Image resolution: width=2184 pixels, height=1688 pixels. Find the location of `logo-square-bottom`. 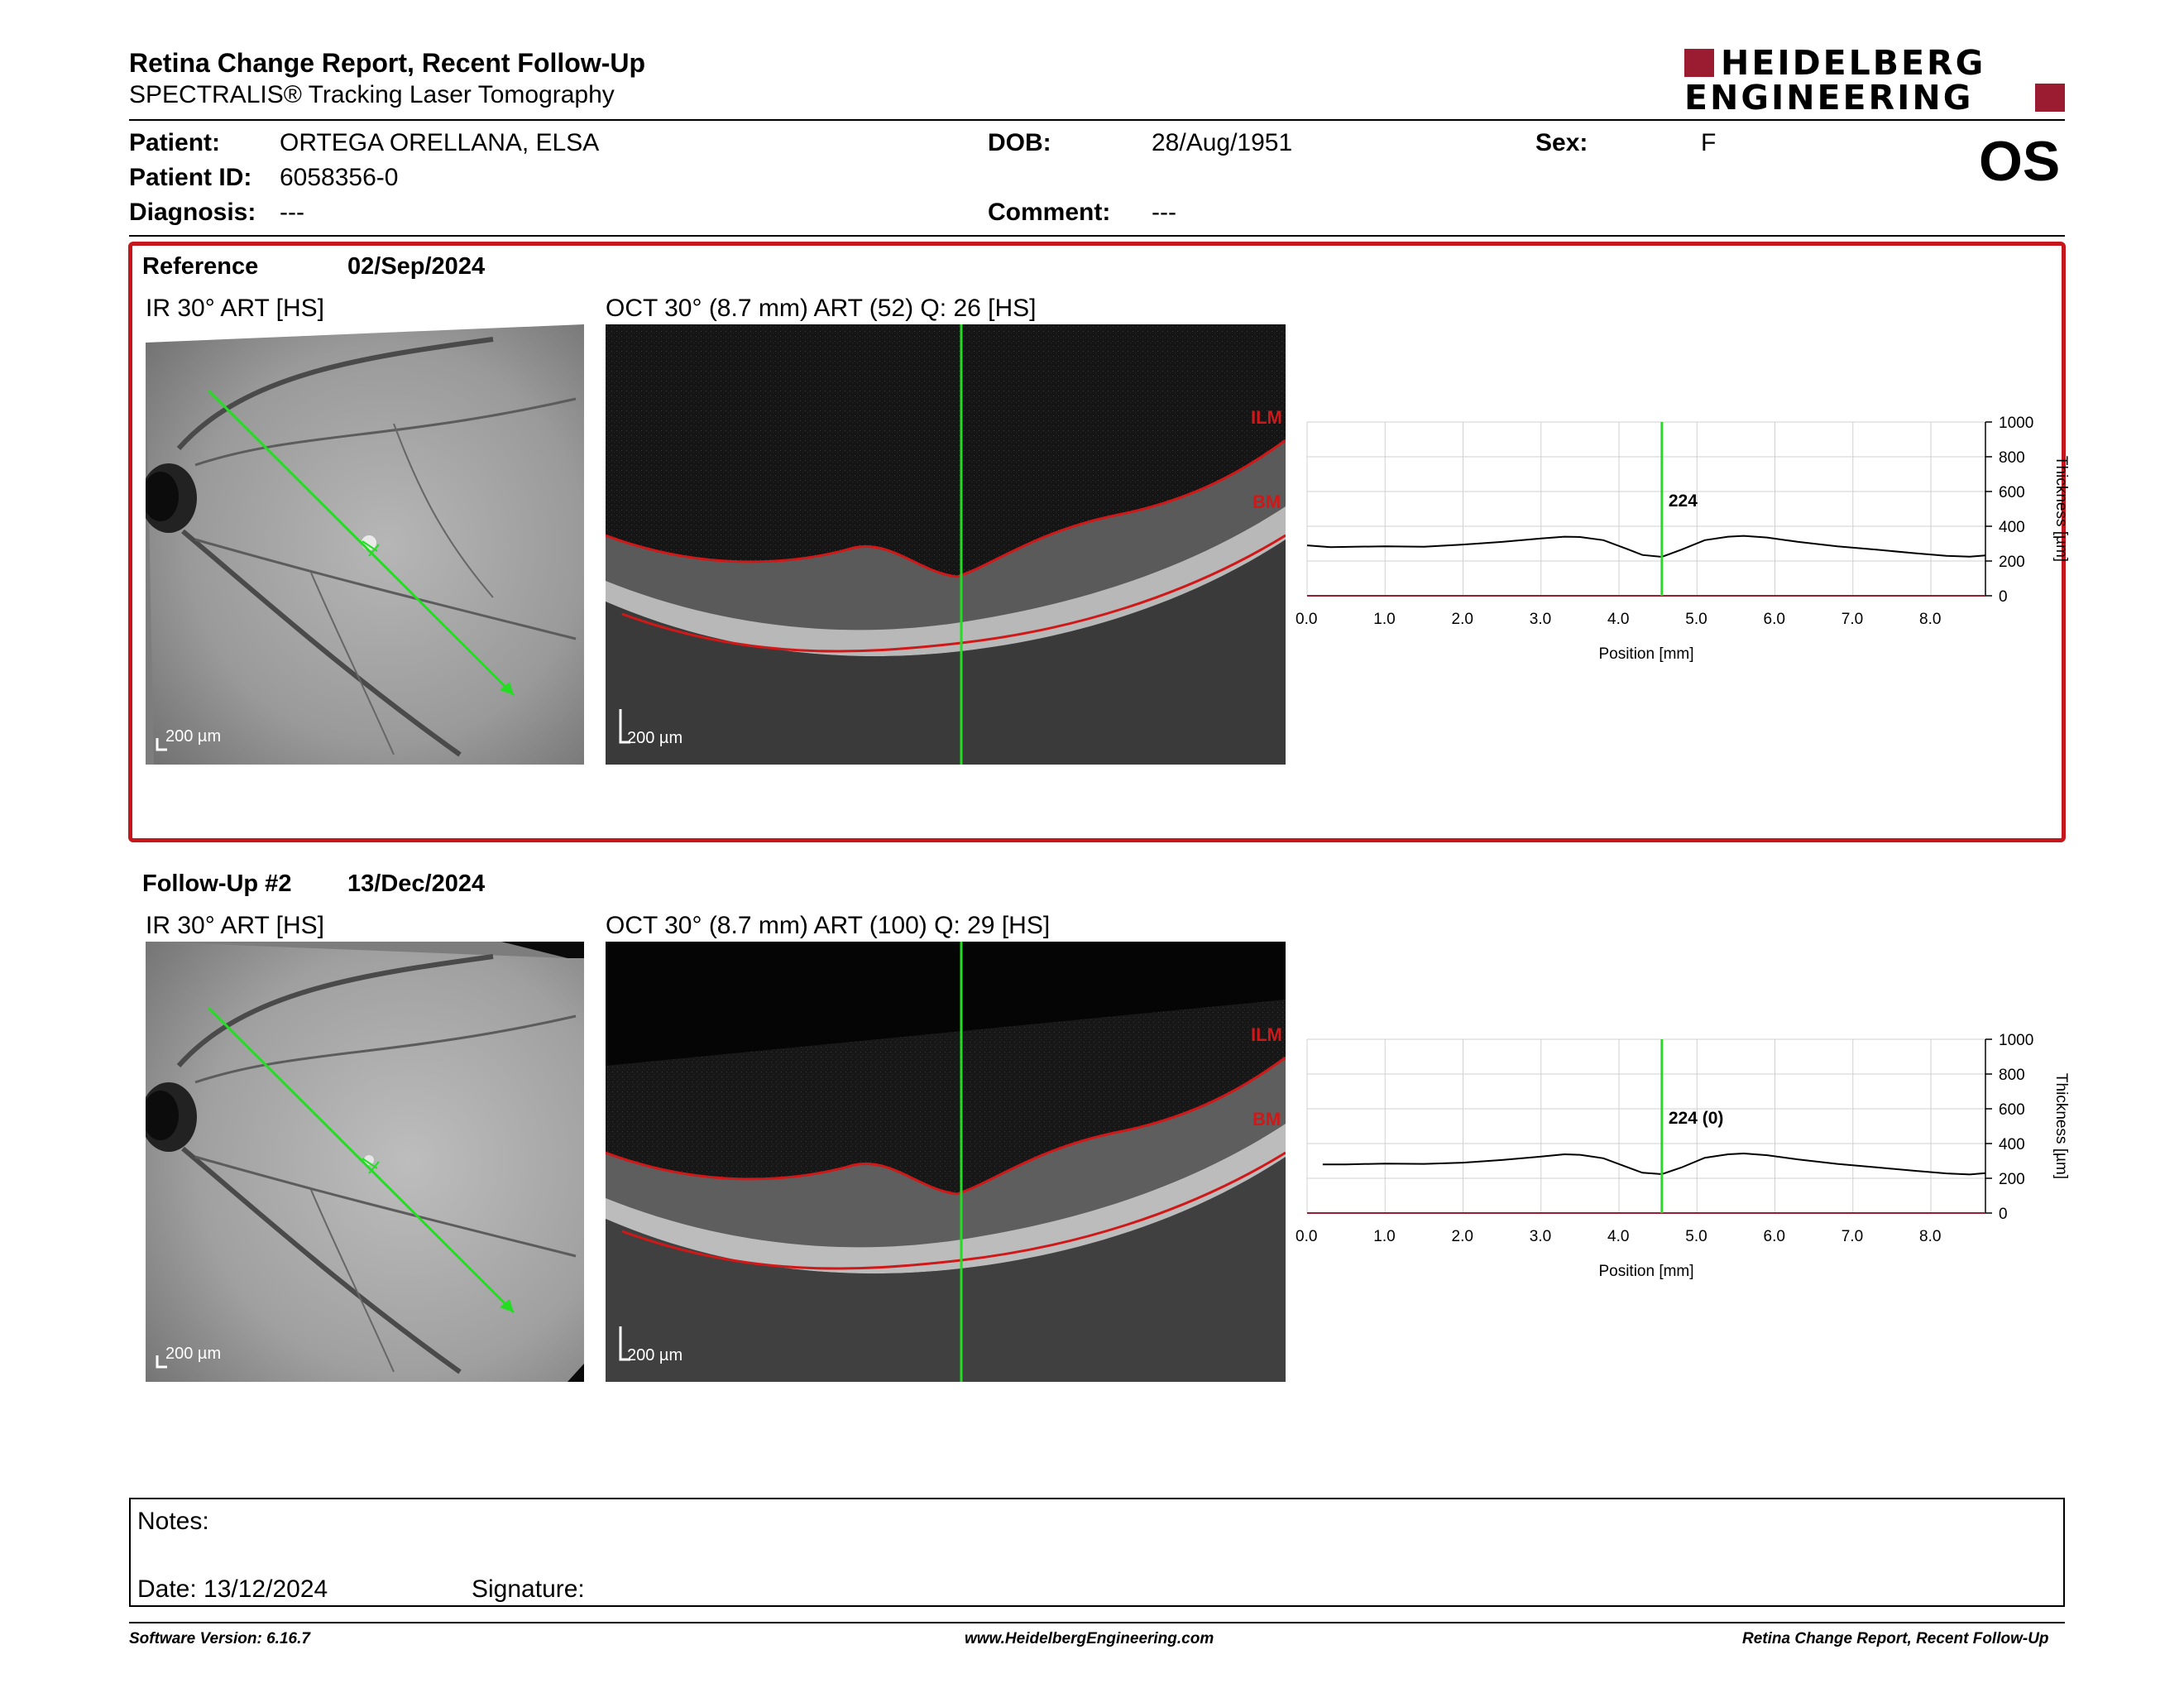

logo-square-bottom is located at coordinates (2050, 98).